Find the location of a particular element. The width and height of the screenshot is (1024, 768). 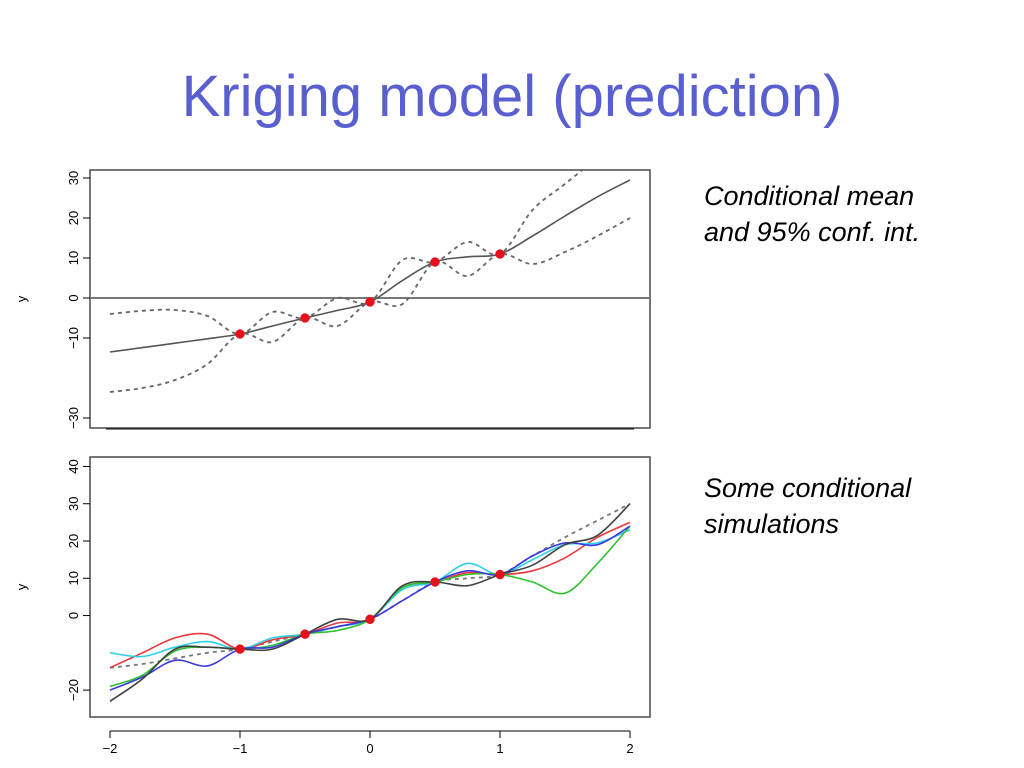

caption-line: and 95% conf. int. is located at coordinates (812, 232).